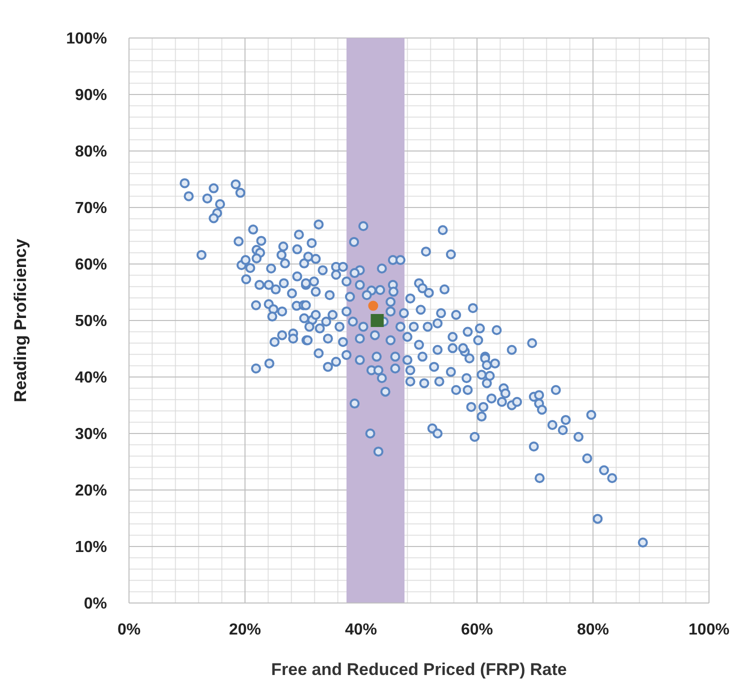 Image resolution: width=746 pixels, height=697 pixels. Describe the element at coordinates (90, 209) in the screenshot. I see `y-tick-label: 70%` at that location.